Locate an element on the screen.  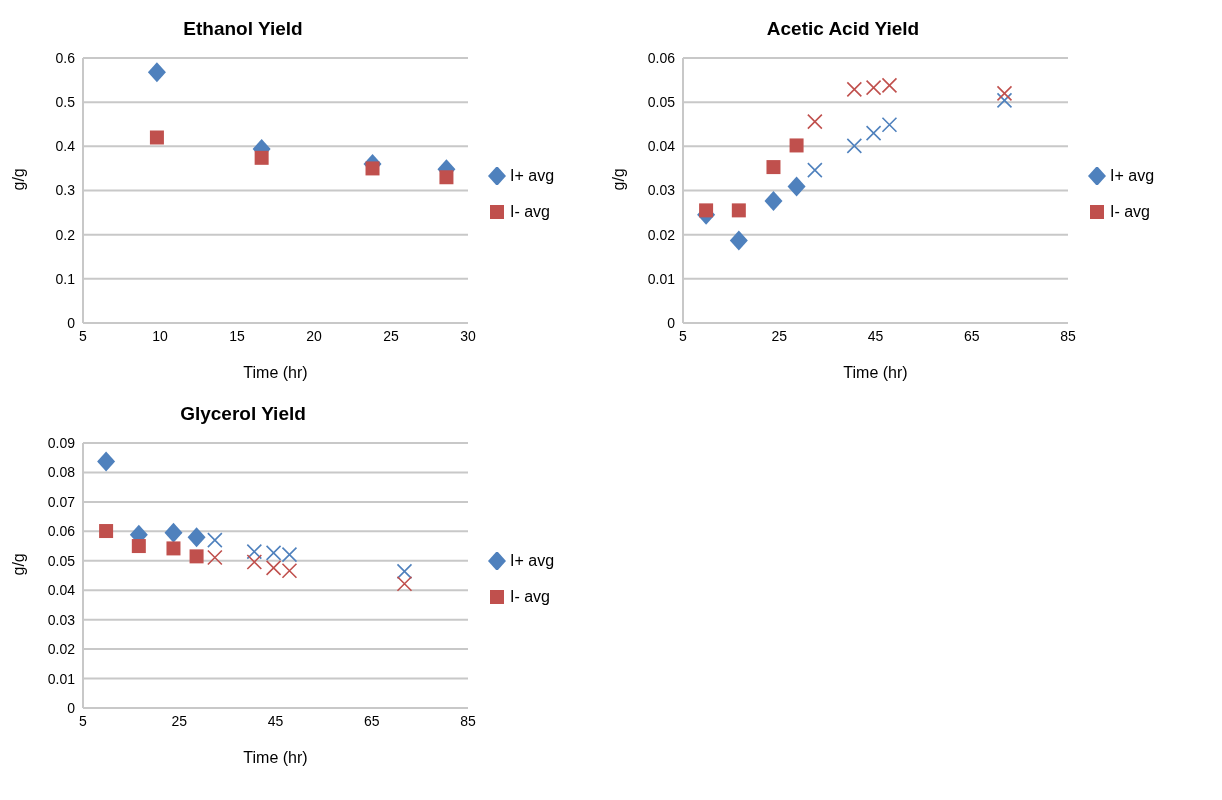
x-tick-label: 10 is located at coordinates (160, 335).